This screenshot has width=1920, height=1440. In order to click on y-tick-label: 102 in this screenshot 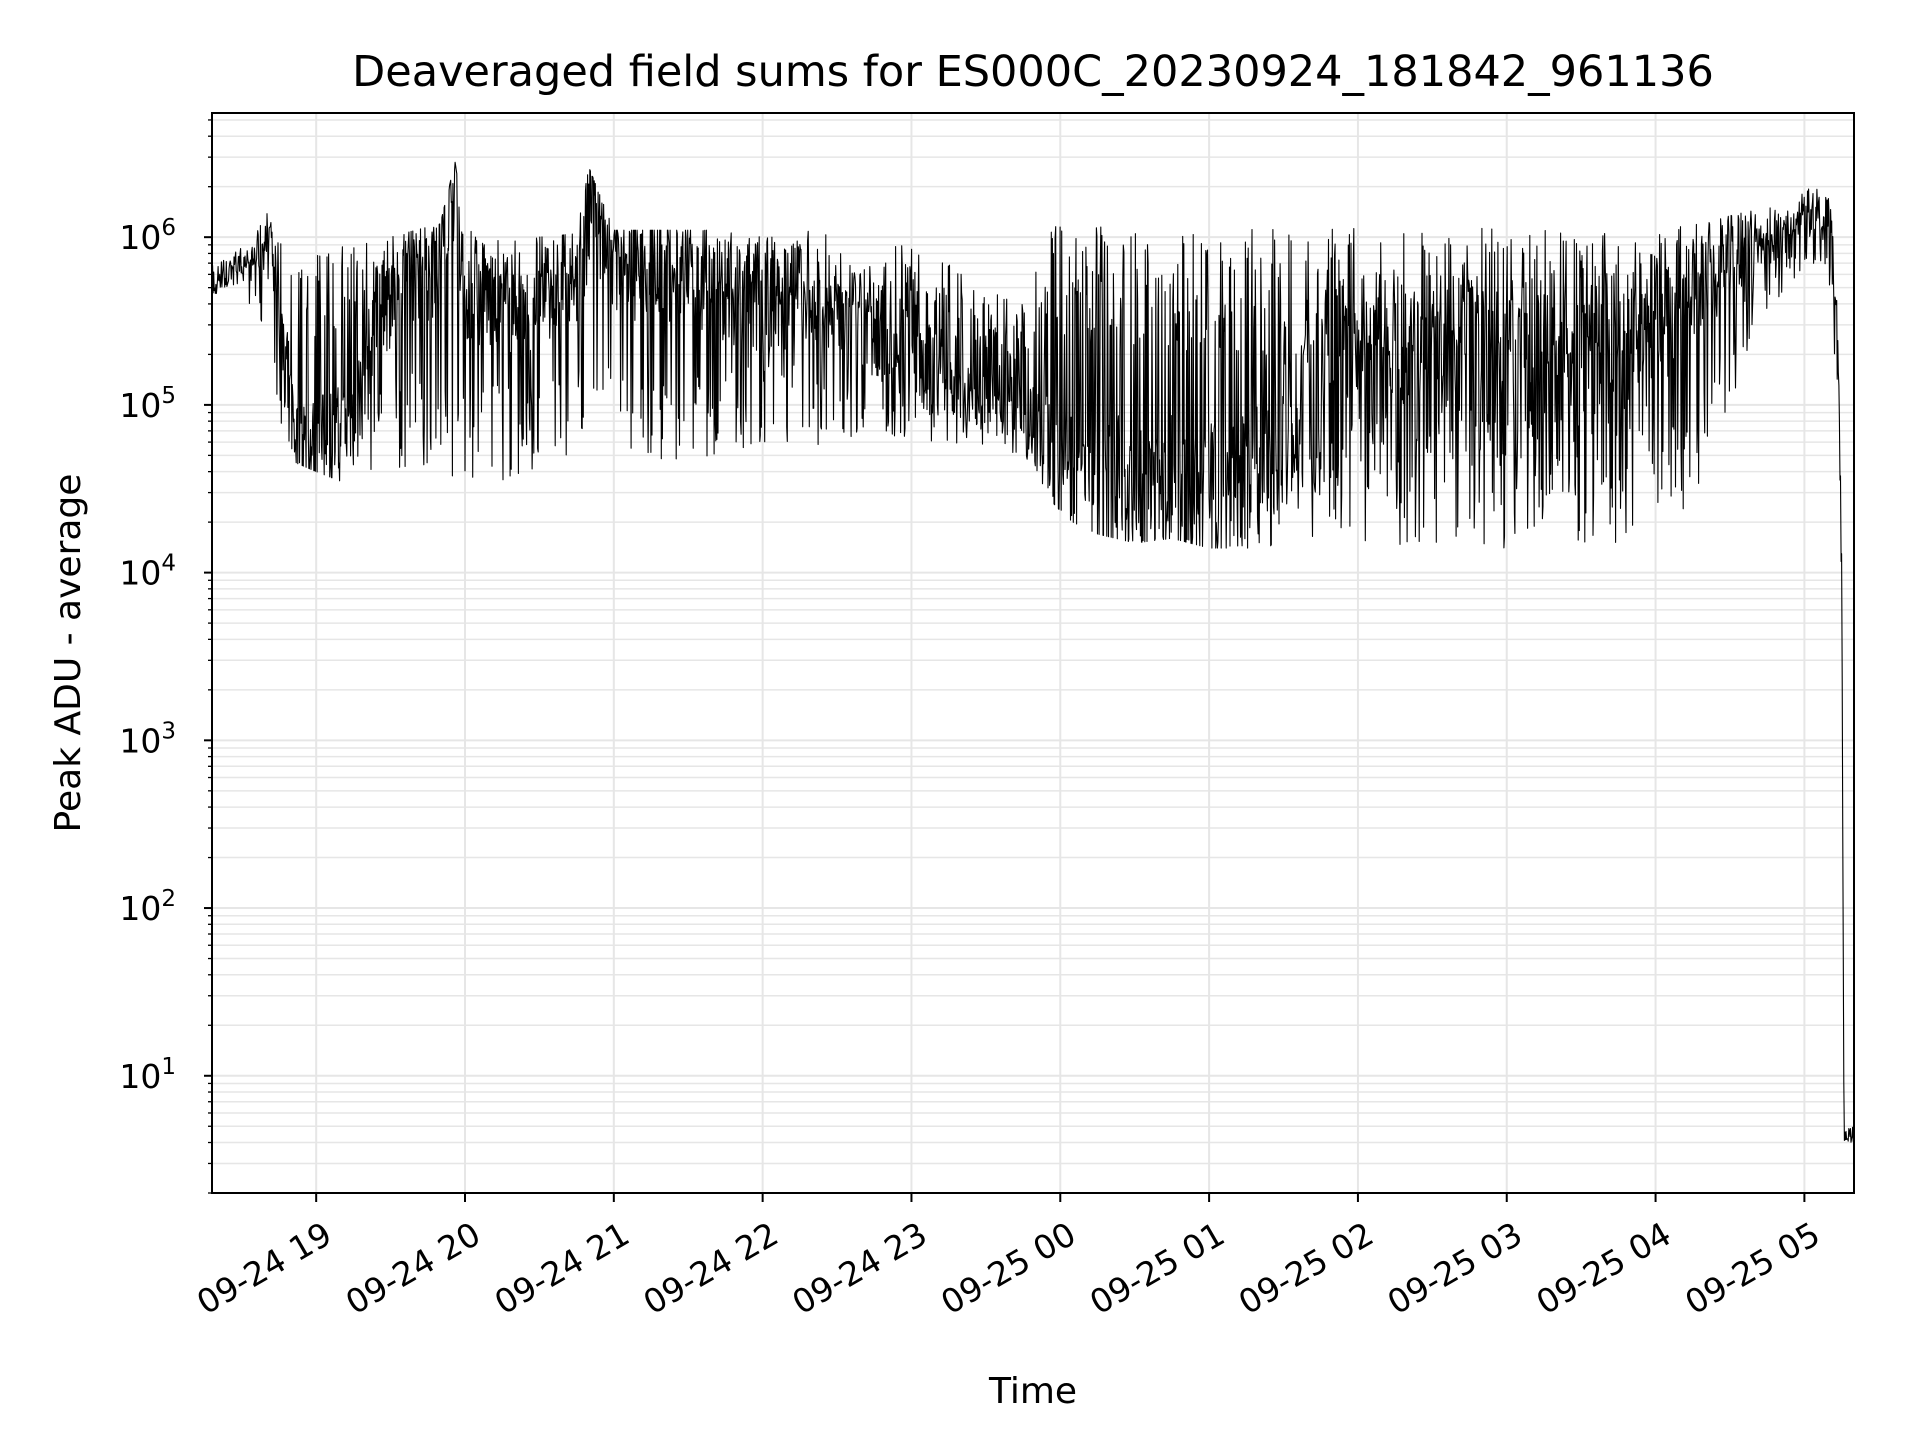, I will do `click(147, 907)`.